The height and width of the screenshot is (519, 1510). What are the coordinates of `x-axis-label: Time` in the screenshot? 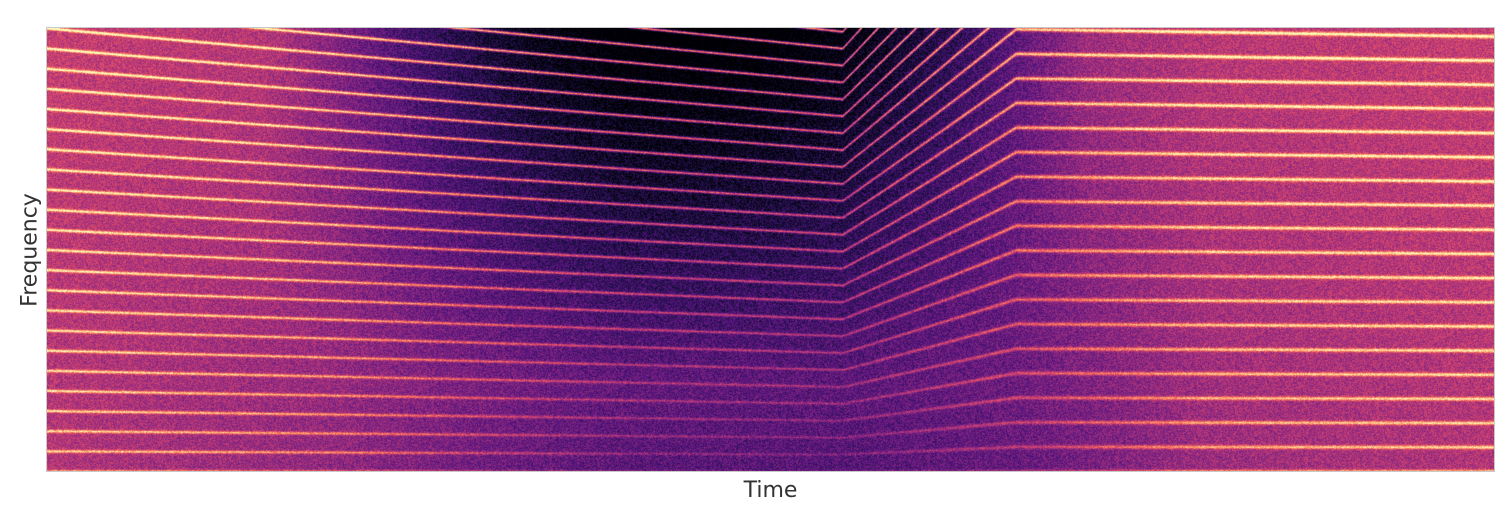 It's located at (770, 490).